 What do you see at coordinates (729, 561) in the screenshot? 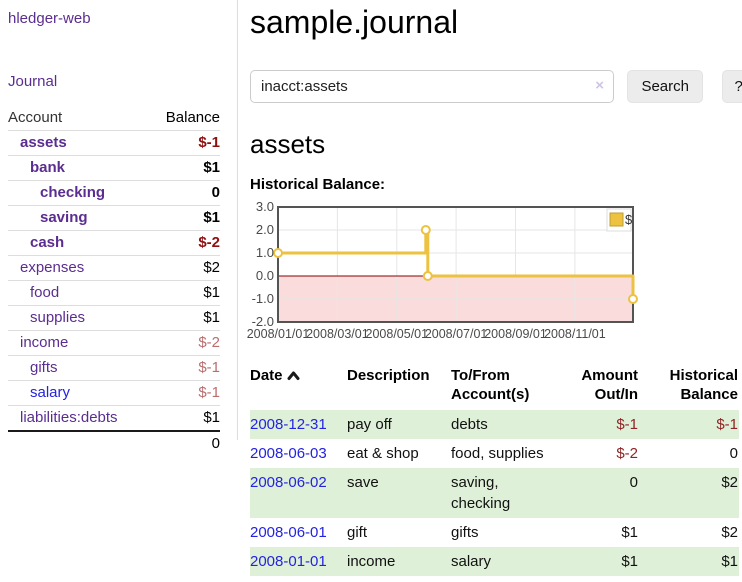
I see `transaction-balance: $1` at bounding box center [729, 561].